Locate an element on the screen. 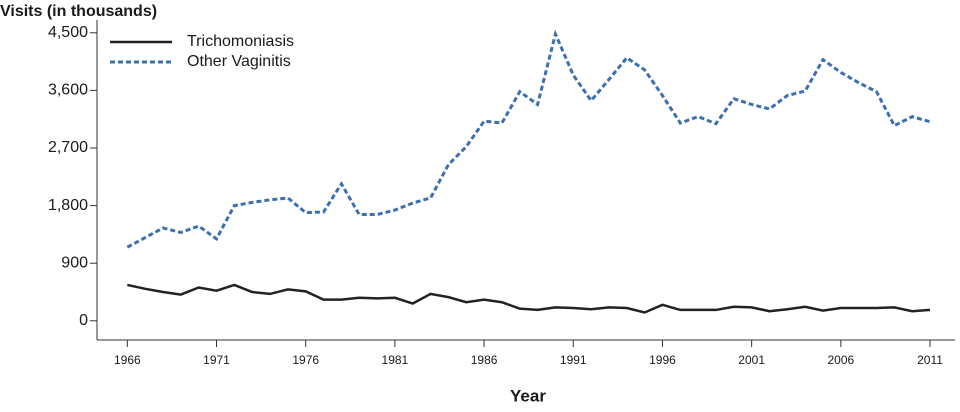  y-tick-label: 0 is located at coordinates (83, 320).